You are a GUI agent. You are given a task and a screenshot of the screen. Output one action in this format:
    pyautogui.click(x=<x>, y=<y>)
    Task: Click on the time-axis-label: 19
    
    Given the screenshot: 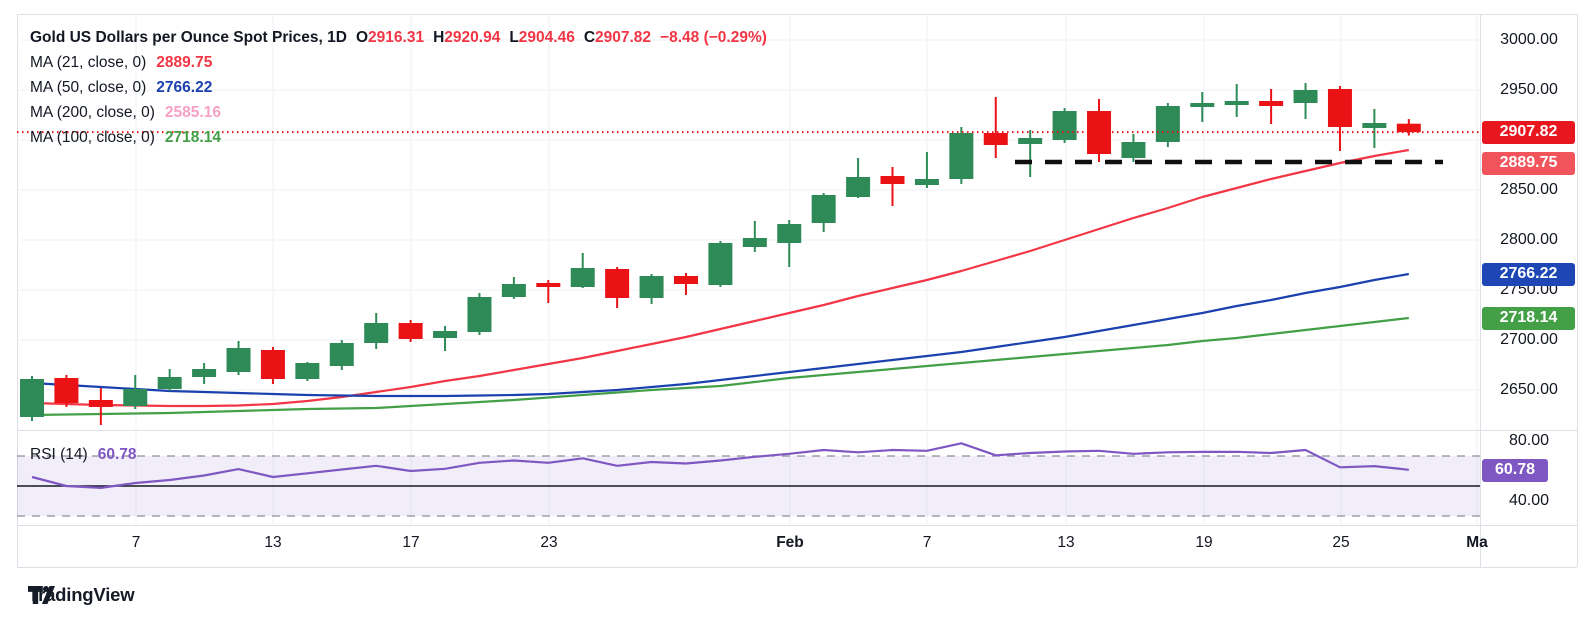 What is the action you would take?
    pyautogui.click(x=1204, y=542)
    